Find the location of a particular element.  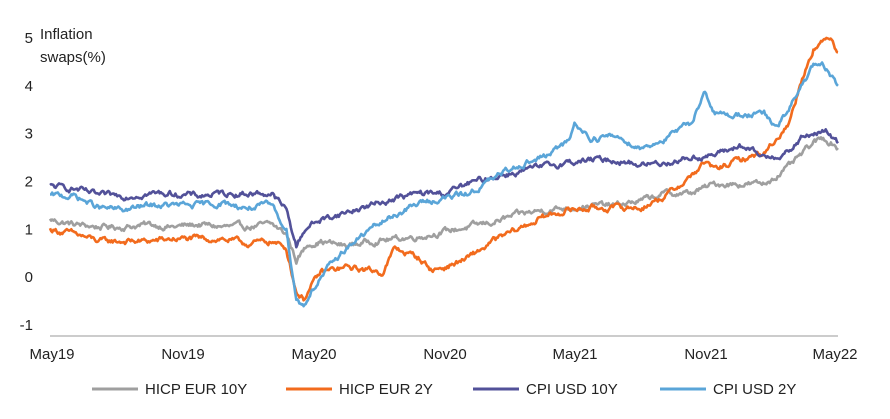

y-axis-label-line-1: Inflation is located at coordinates (66, 34).